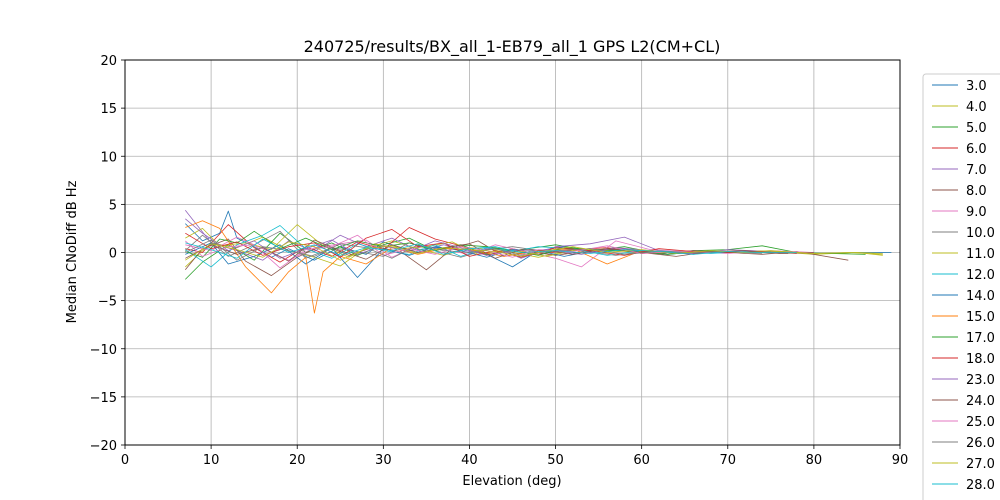  I want to click on legend-label: 17.0, so click(980, 338).